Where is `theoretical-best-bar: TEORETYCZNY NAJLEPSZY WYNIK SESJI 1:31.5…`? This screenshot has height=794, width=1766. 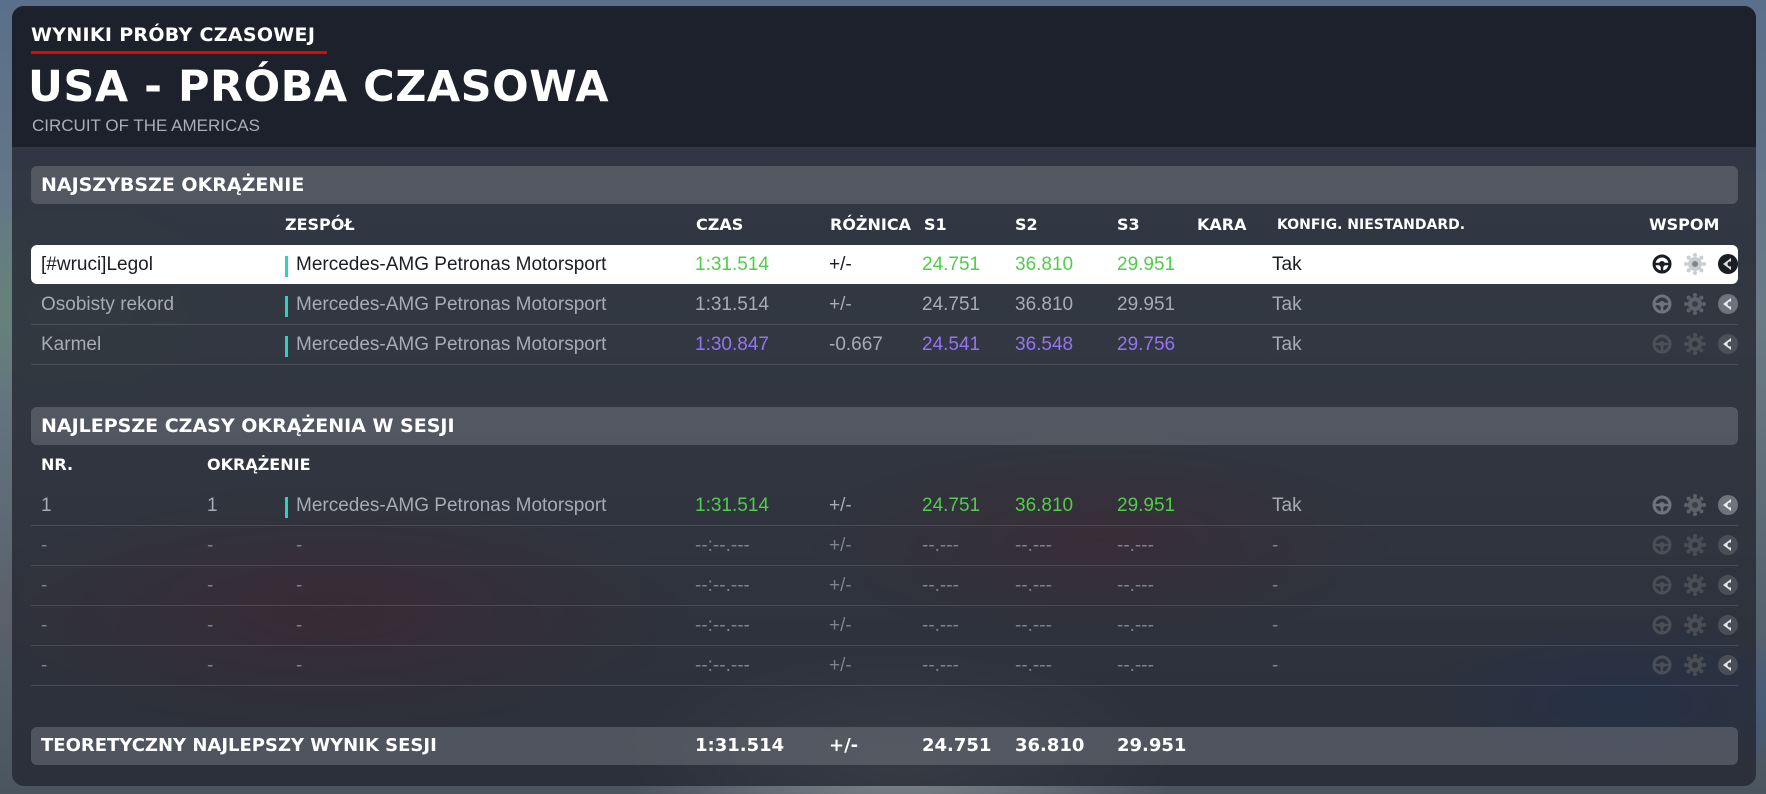
theoretical-best-bar: TEORETYCZNY NAJLEPSZY WYNIK SESJI 1:31.5… is located at coordinates (884, 746).